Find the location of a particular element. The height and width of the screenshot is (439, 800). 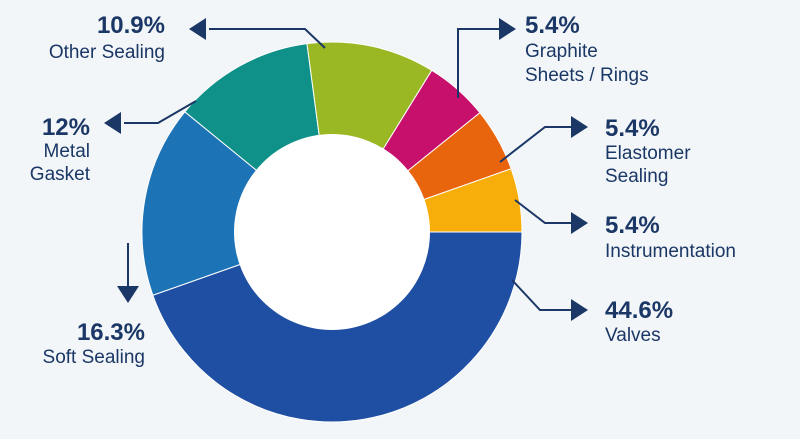

category-label-soft-sealing: Soft Sealing is located at coordinates (94, 357).